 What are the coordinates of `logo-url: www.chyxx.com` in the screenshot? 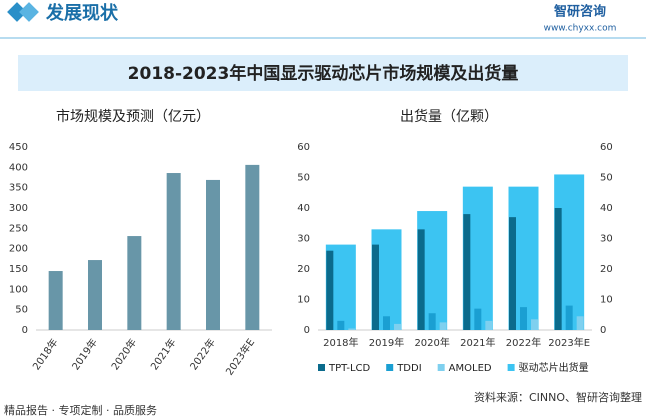 It's located at (580, 29).